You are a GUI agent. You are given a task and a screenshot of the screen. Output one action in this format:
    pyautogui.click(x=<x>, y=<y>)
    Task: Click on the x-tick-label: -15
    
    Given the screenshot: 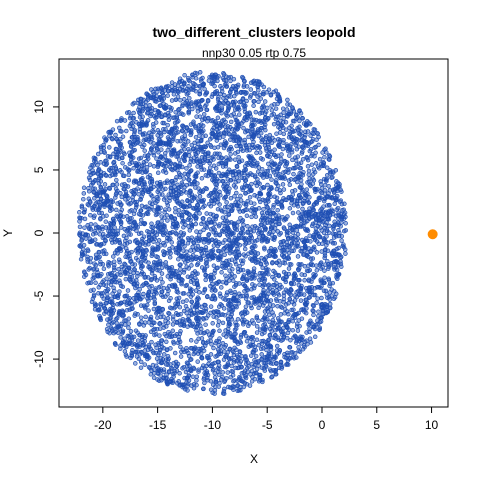 What is the action you would take?
    pyautogui.click(x=158, y=425)
    